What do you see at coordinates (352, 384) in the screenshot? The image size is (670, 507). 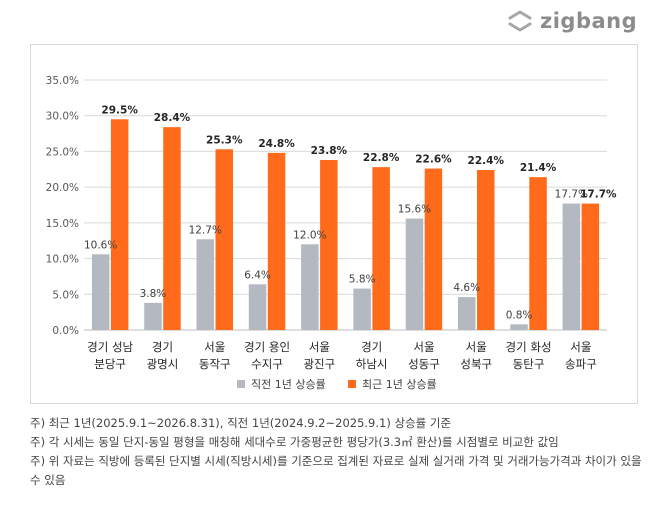 I see `legend-swatch-recent-year` at bounding box center [352, 384].